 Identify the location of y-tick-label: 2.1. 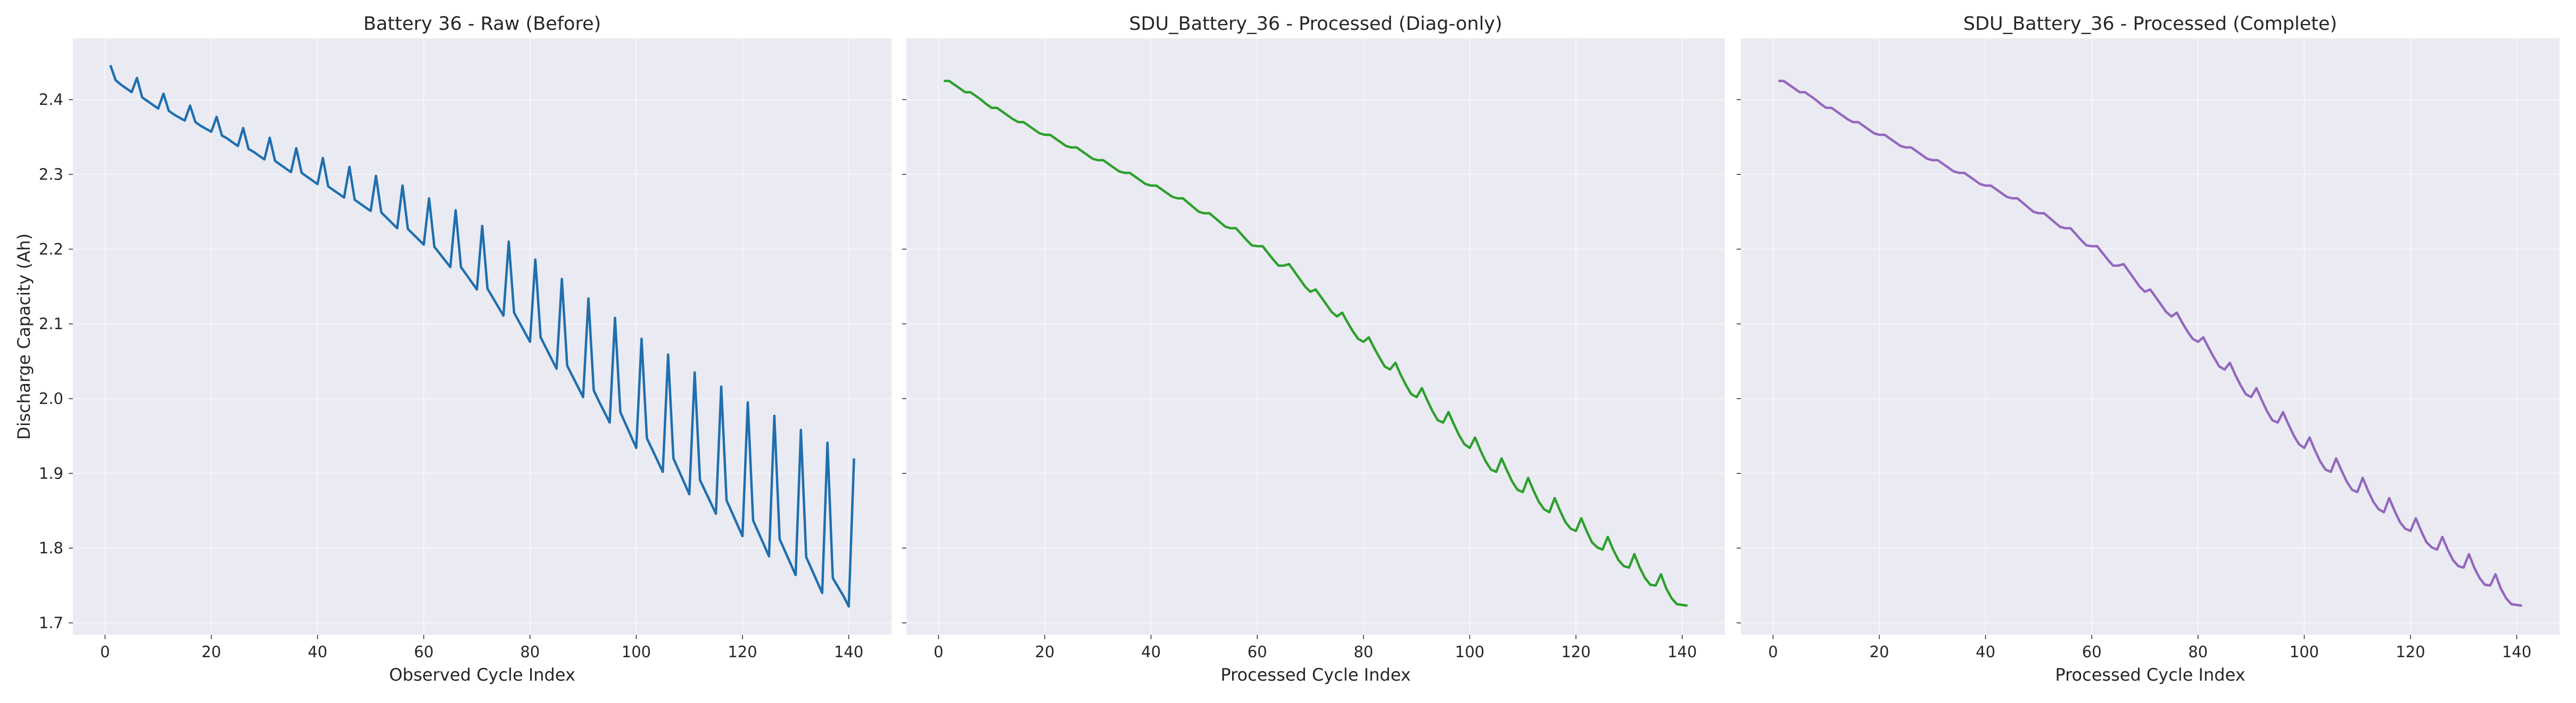
(51, 324).